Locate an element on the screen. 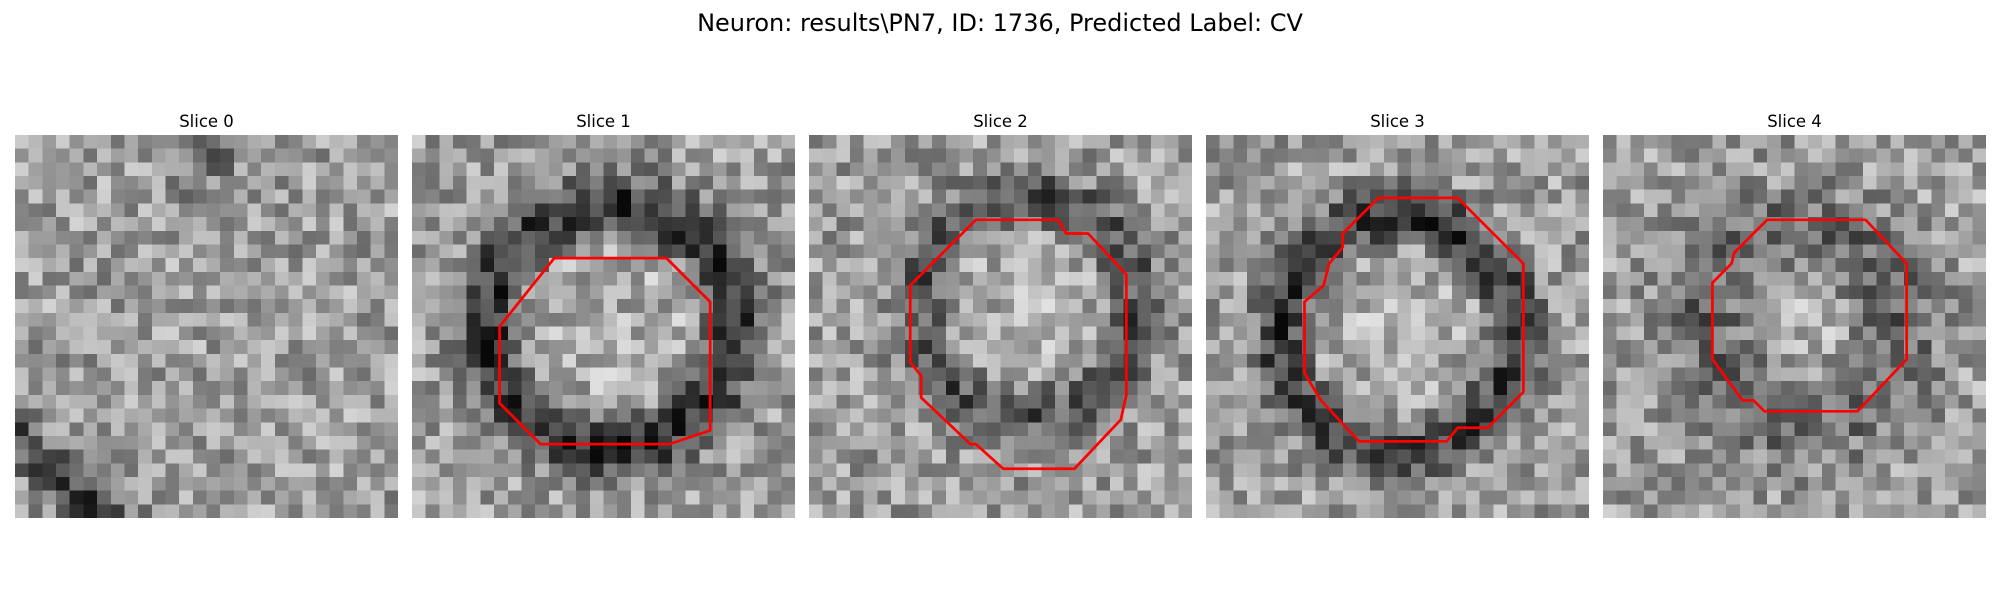 The image size is (2000, 600). slice-panel-4: Slice 4 is located at coordinates (1794, 315).